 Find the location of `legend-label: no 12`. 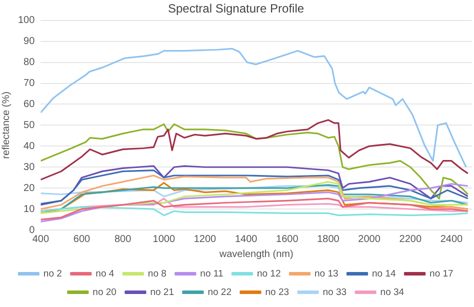

legend-label: no 12 is located at coordinates (268, 274).